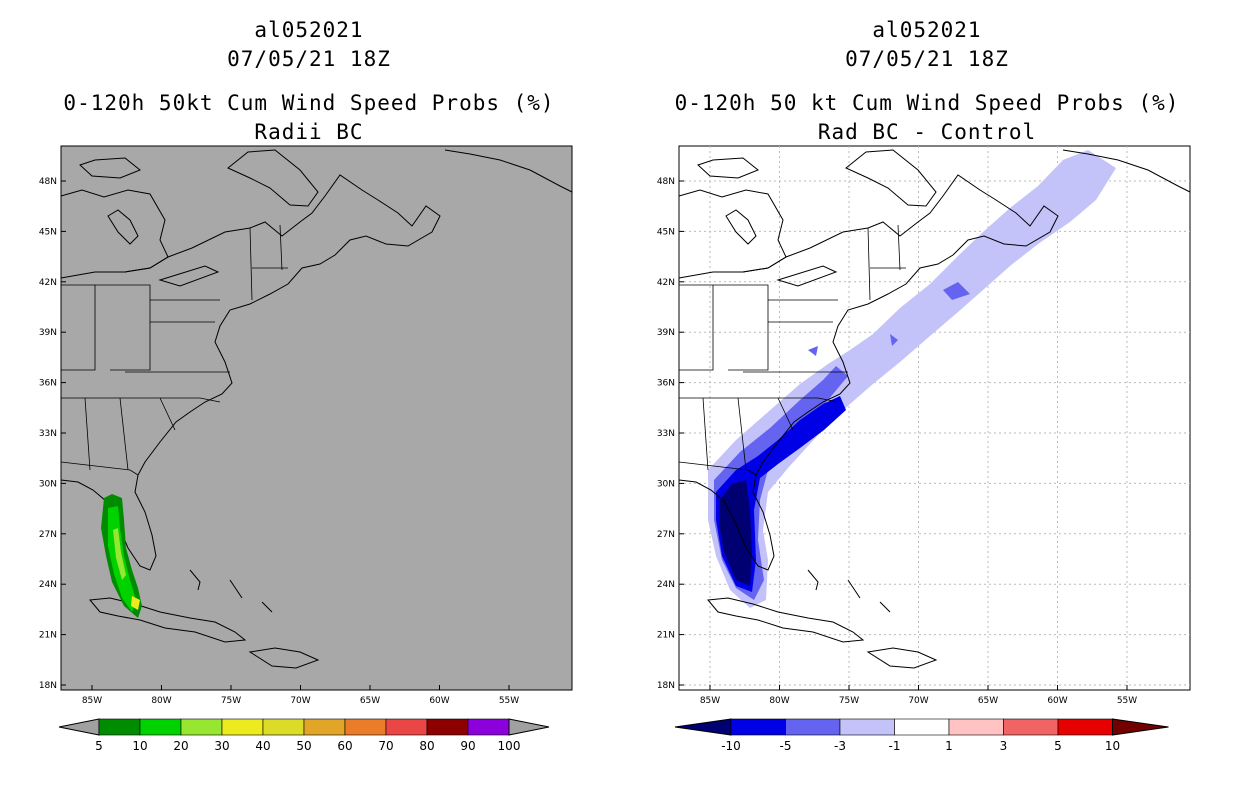 This screenshot has height=800, width=1236. Describe the element at coordinates (309, 103) in the screenshot. I see `chart-title: 0-120h 50kt Cum Wind Speed Probs (%)` at that location.